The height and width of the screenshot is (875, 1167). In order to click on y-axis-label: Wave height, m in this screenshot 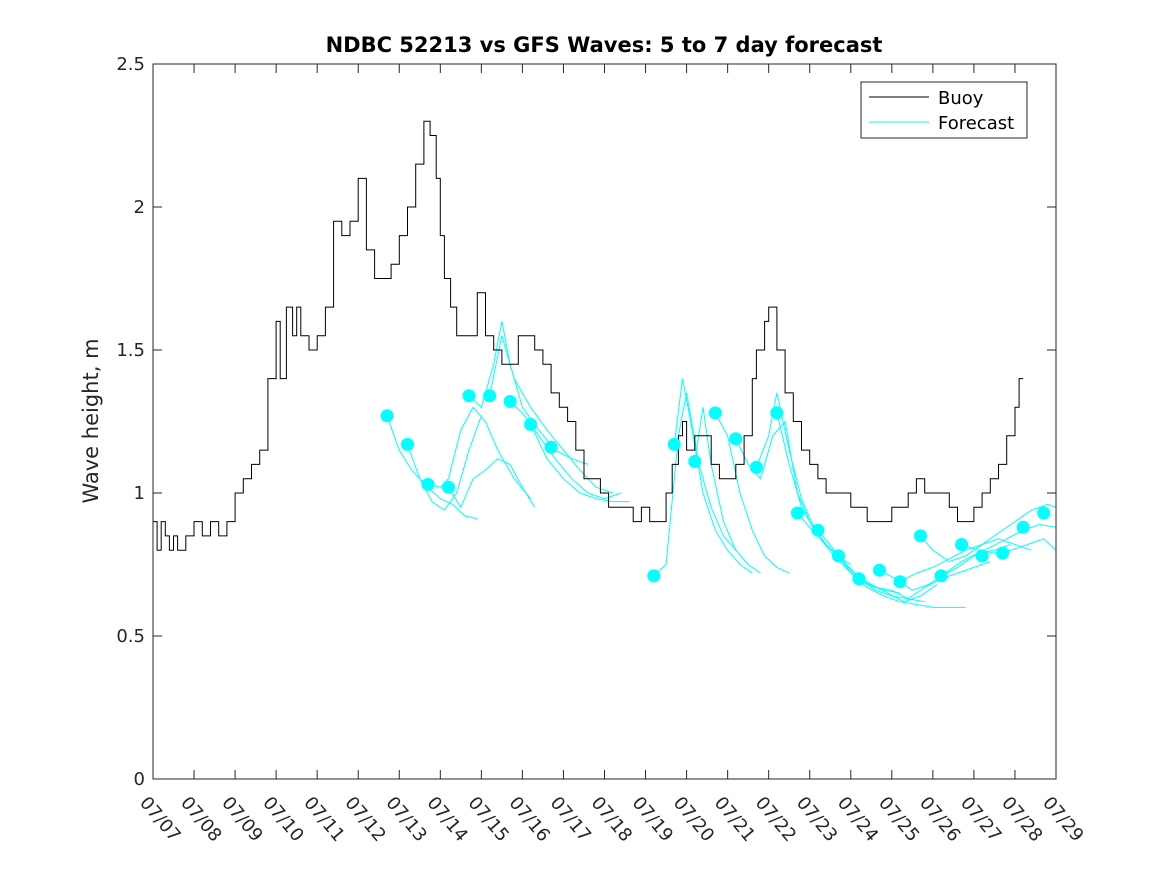, I will do `click(91, 420)`.